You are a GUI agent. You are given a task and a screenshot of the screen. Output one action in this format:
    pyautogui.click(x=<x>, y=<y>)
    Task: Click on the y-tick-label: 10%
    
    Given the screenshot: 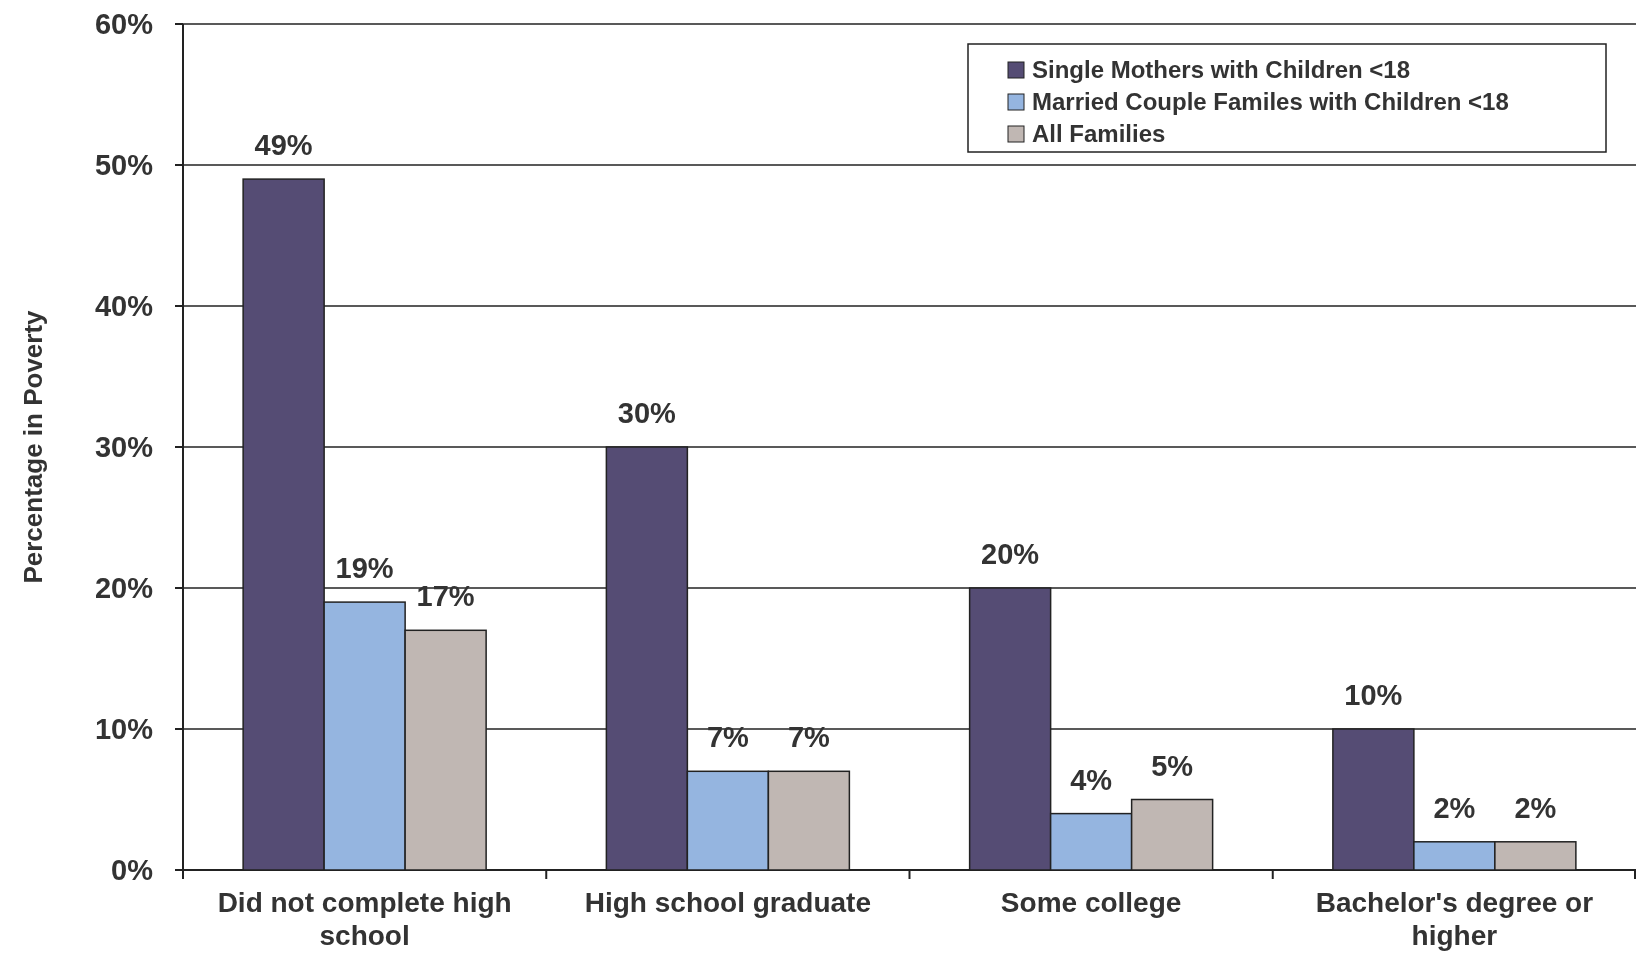 What is the action you would take?
    pyautogui.click(x=124, y=729)
    